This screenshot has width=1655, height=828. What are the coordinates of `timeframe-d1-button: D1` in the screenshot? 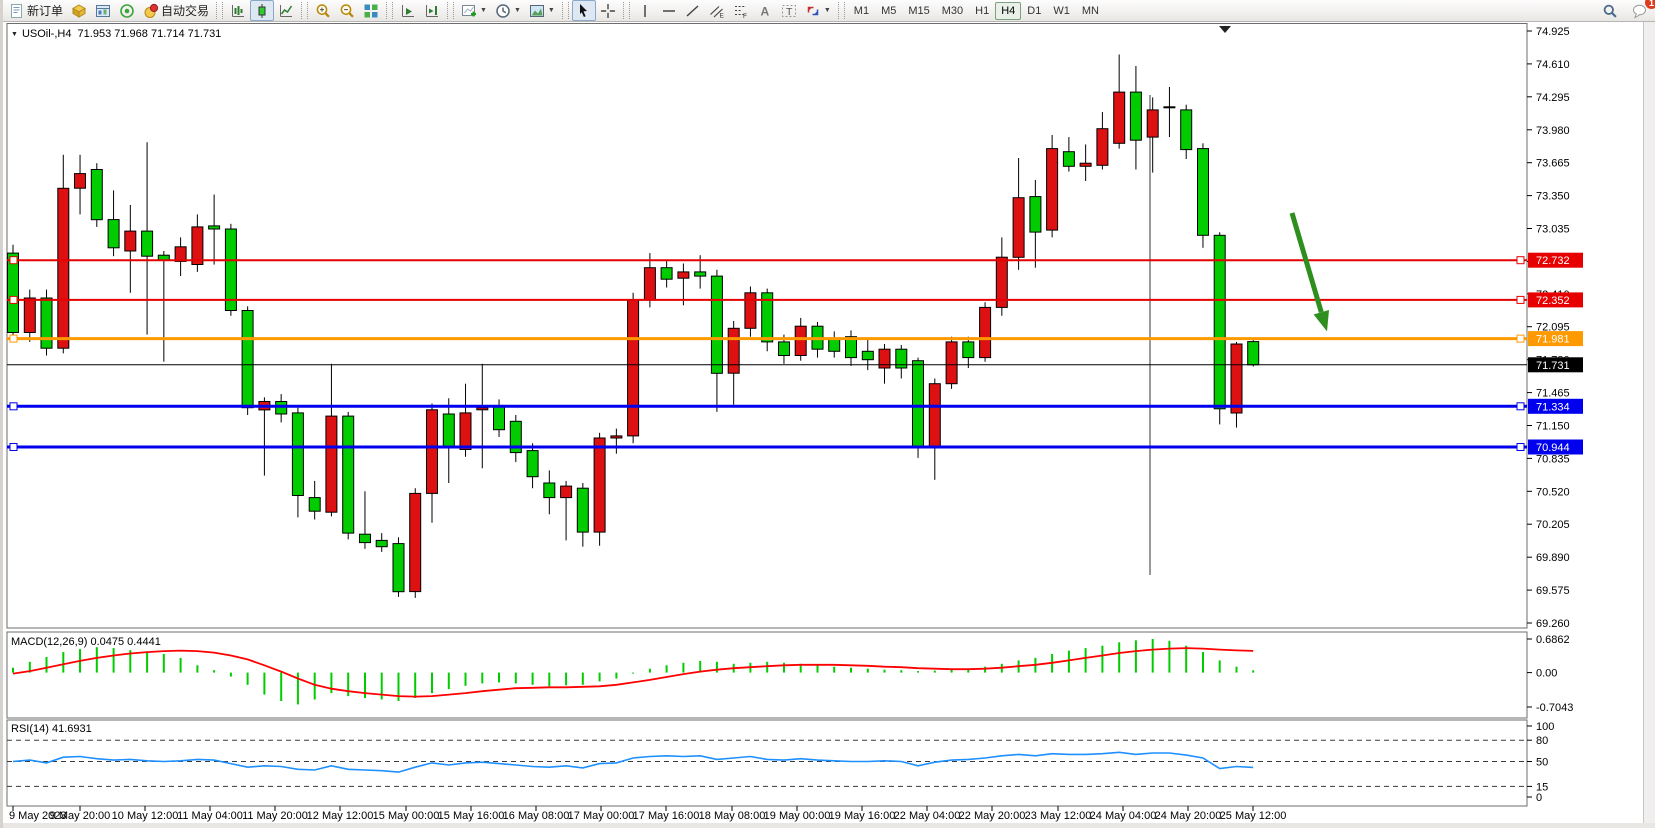 It's located at (1034, 10).